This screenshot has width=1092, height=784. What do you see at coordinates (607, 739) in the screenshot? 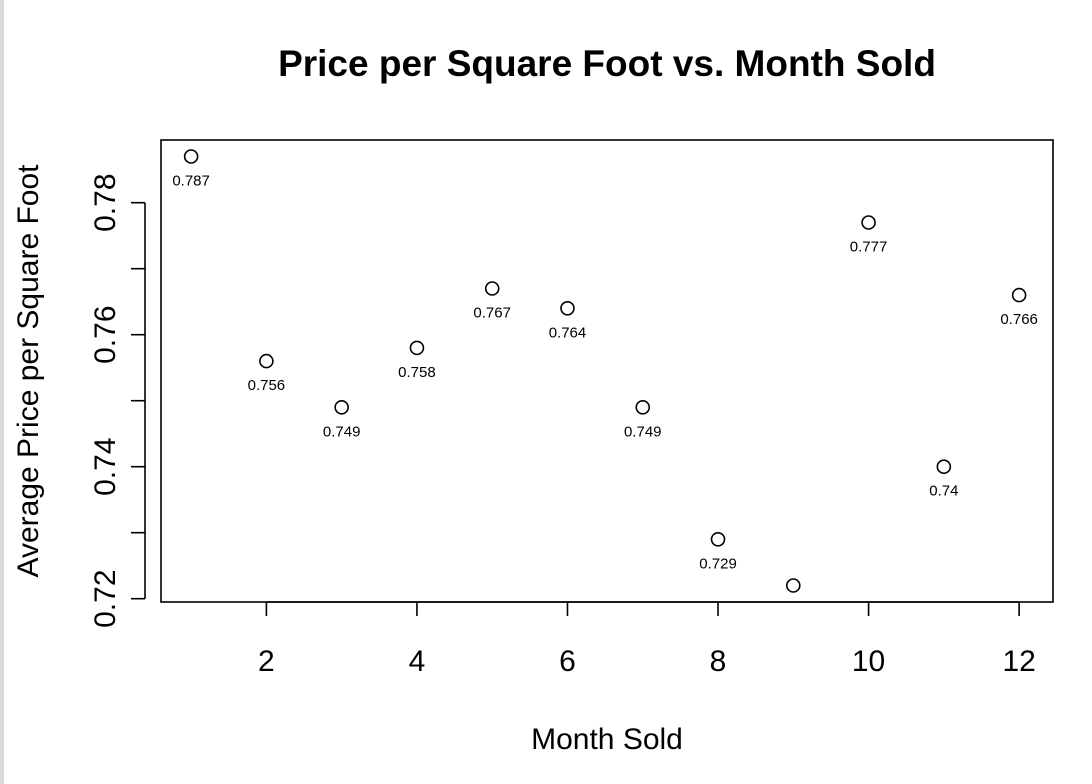
I see `x-axis-label: Month Sold` at bounding box center [607, 739].